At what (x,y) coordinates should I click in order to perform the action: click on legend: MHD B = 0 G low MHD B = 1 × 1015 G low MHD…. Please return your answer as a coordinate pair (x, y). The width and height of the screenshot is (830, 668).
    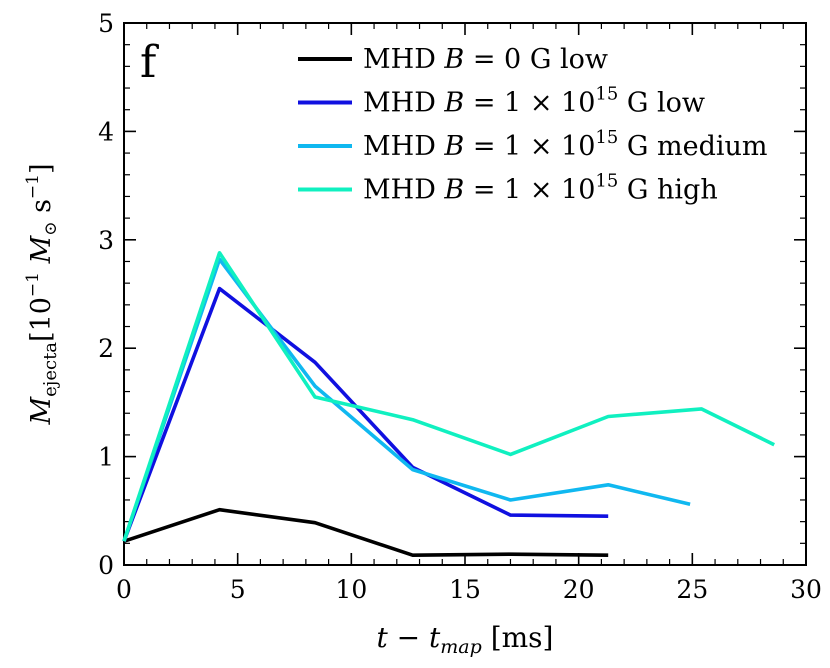
    Looking at the image, I should click on (533, 125).